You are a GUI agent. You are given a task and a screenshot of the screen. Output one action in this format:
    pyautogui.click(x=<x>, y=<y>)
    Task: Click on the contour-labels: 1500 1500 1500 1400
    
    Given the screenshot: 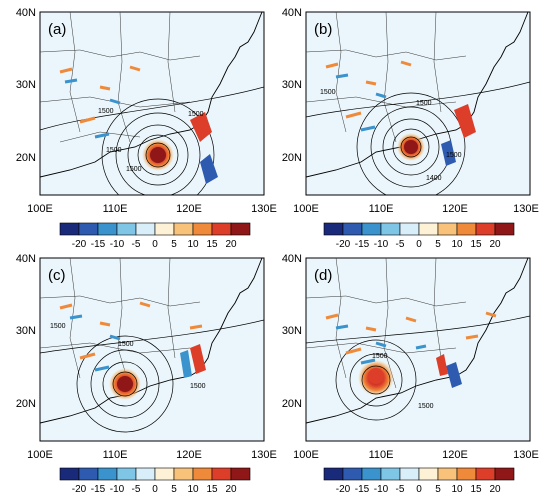 What is the action you would take?
    pyautogui.click(x=391, y=135)
    